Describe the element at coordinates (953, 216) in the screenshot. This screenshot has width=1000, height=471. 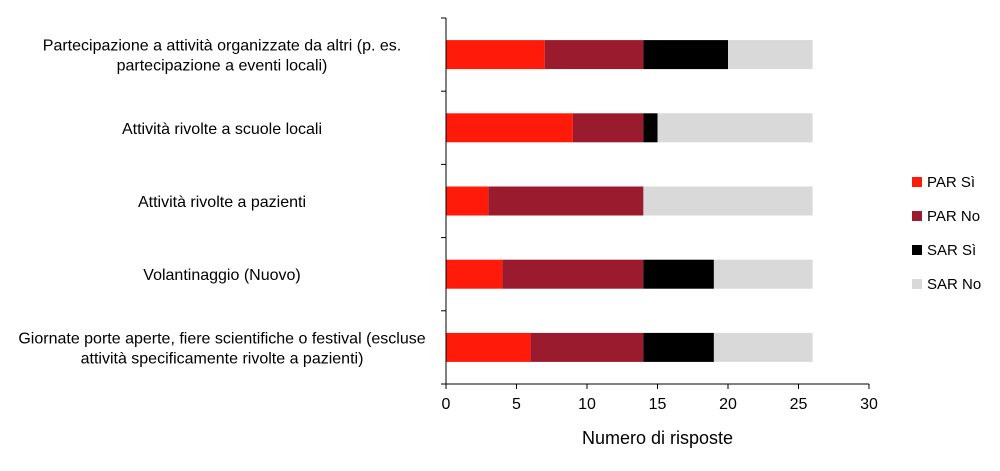
I see `legend-label-1: PAR No` at that location.